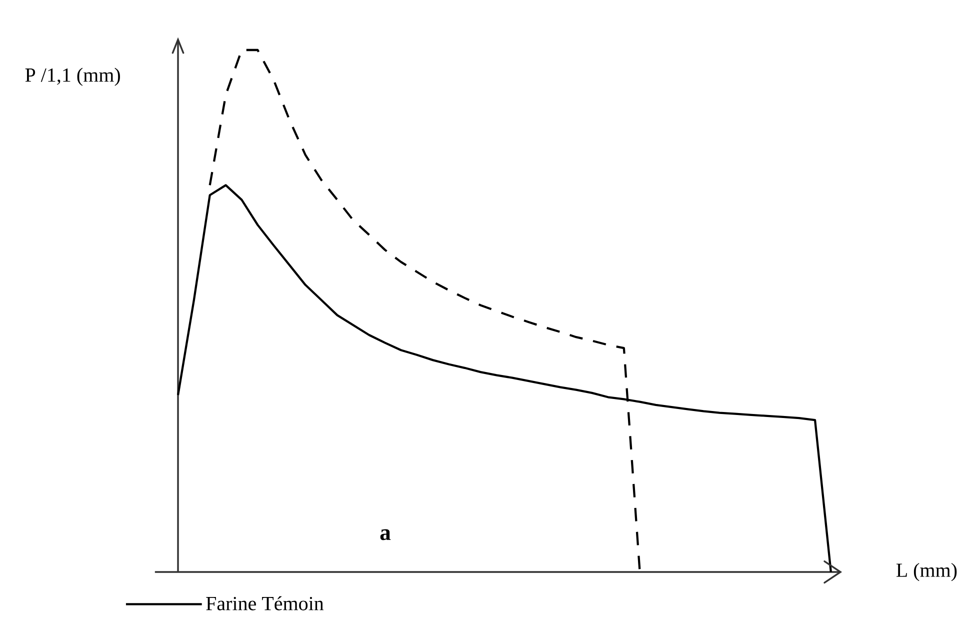  What do you see at coordinates (265, 603) in the screenshot?
I see `legend-label: Farine Témoin` at bounding box center [265, 603].